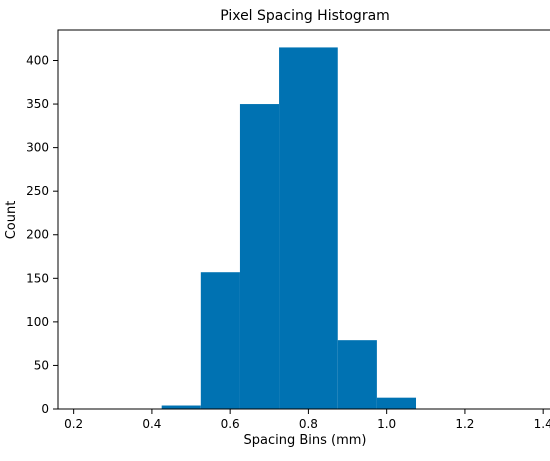  I want to click on y-tick-label-3: 150, so click(37, 278).